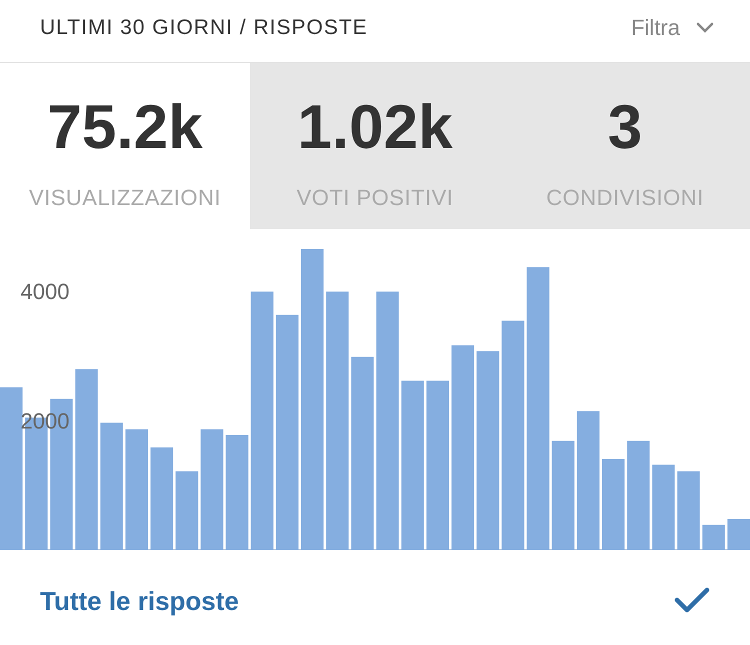  I want to click on chart-title: ULTIMI 30 GIORNI / RISPOSTE, so click(204, 28).